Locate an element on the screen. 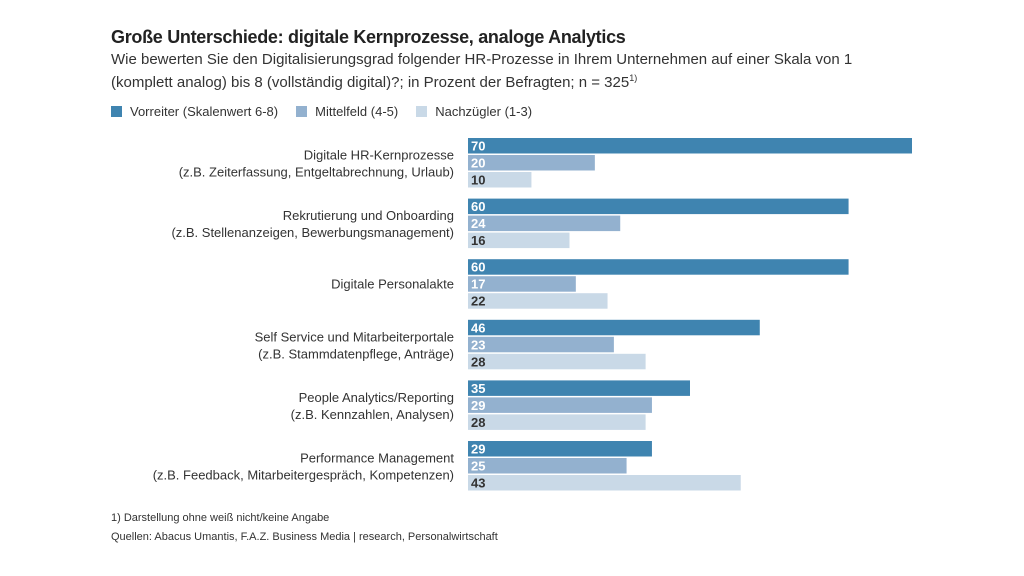 The height and width of the screenshot is (576, 1024). category-label: Performance Management is located at coordinates (377, 458).